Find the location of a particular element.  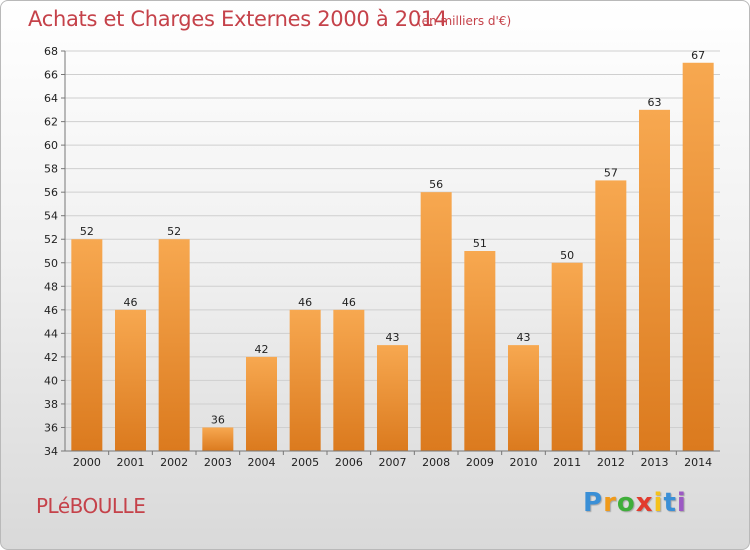

bar-2000 is located at coordinates (87, 345).